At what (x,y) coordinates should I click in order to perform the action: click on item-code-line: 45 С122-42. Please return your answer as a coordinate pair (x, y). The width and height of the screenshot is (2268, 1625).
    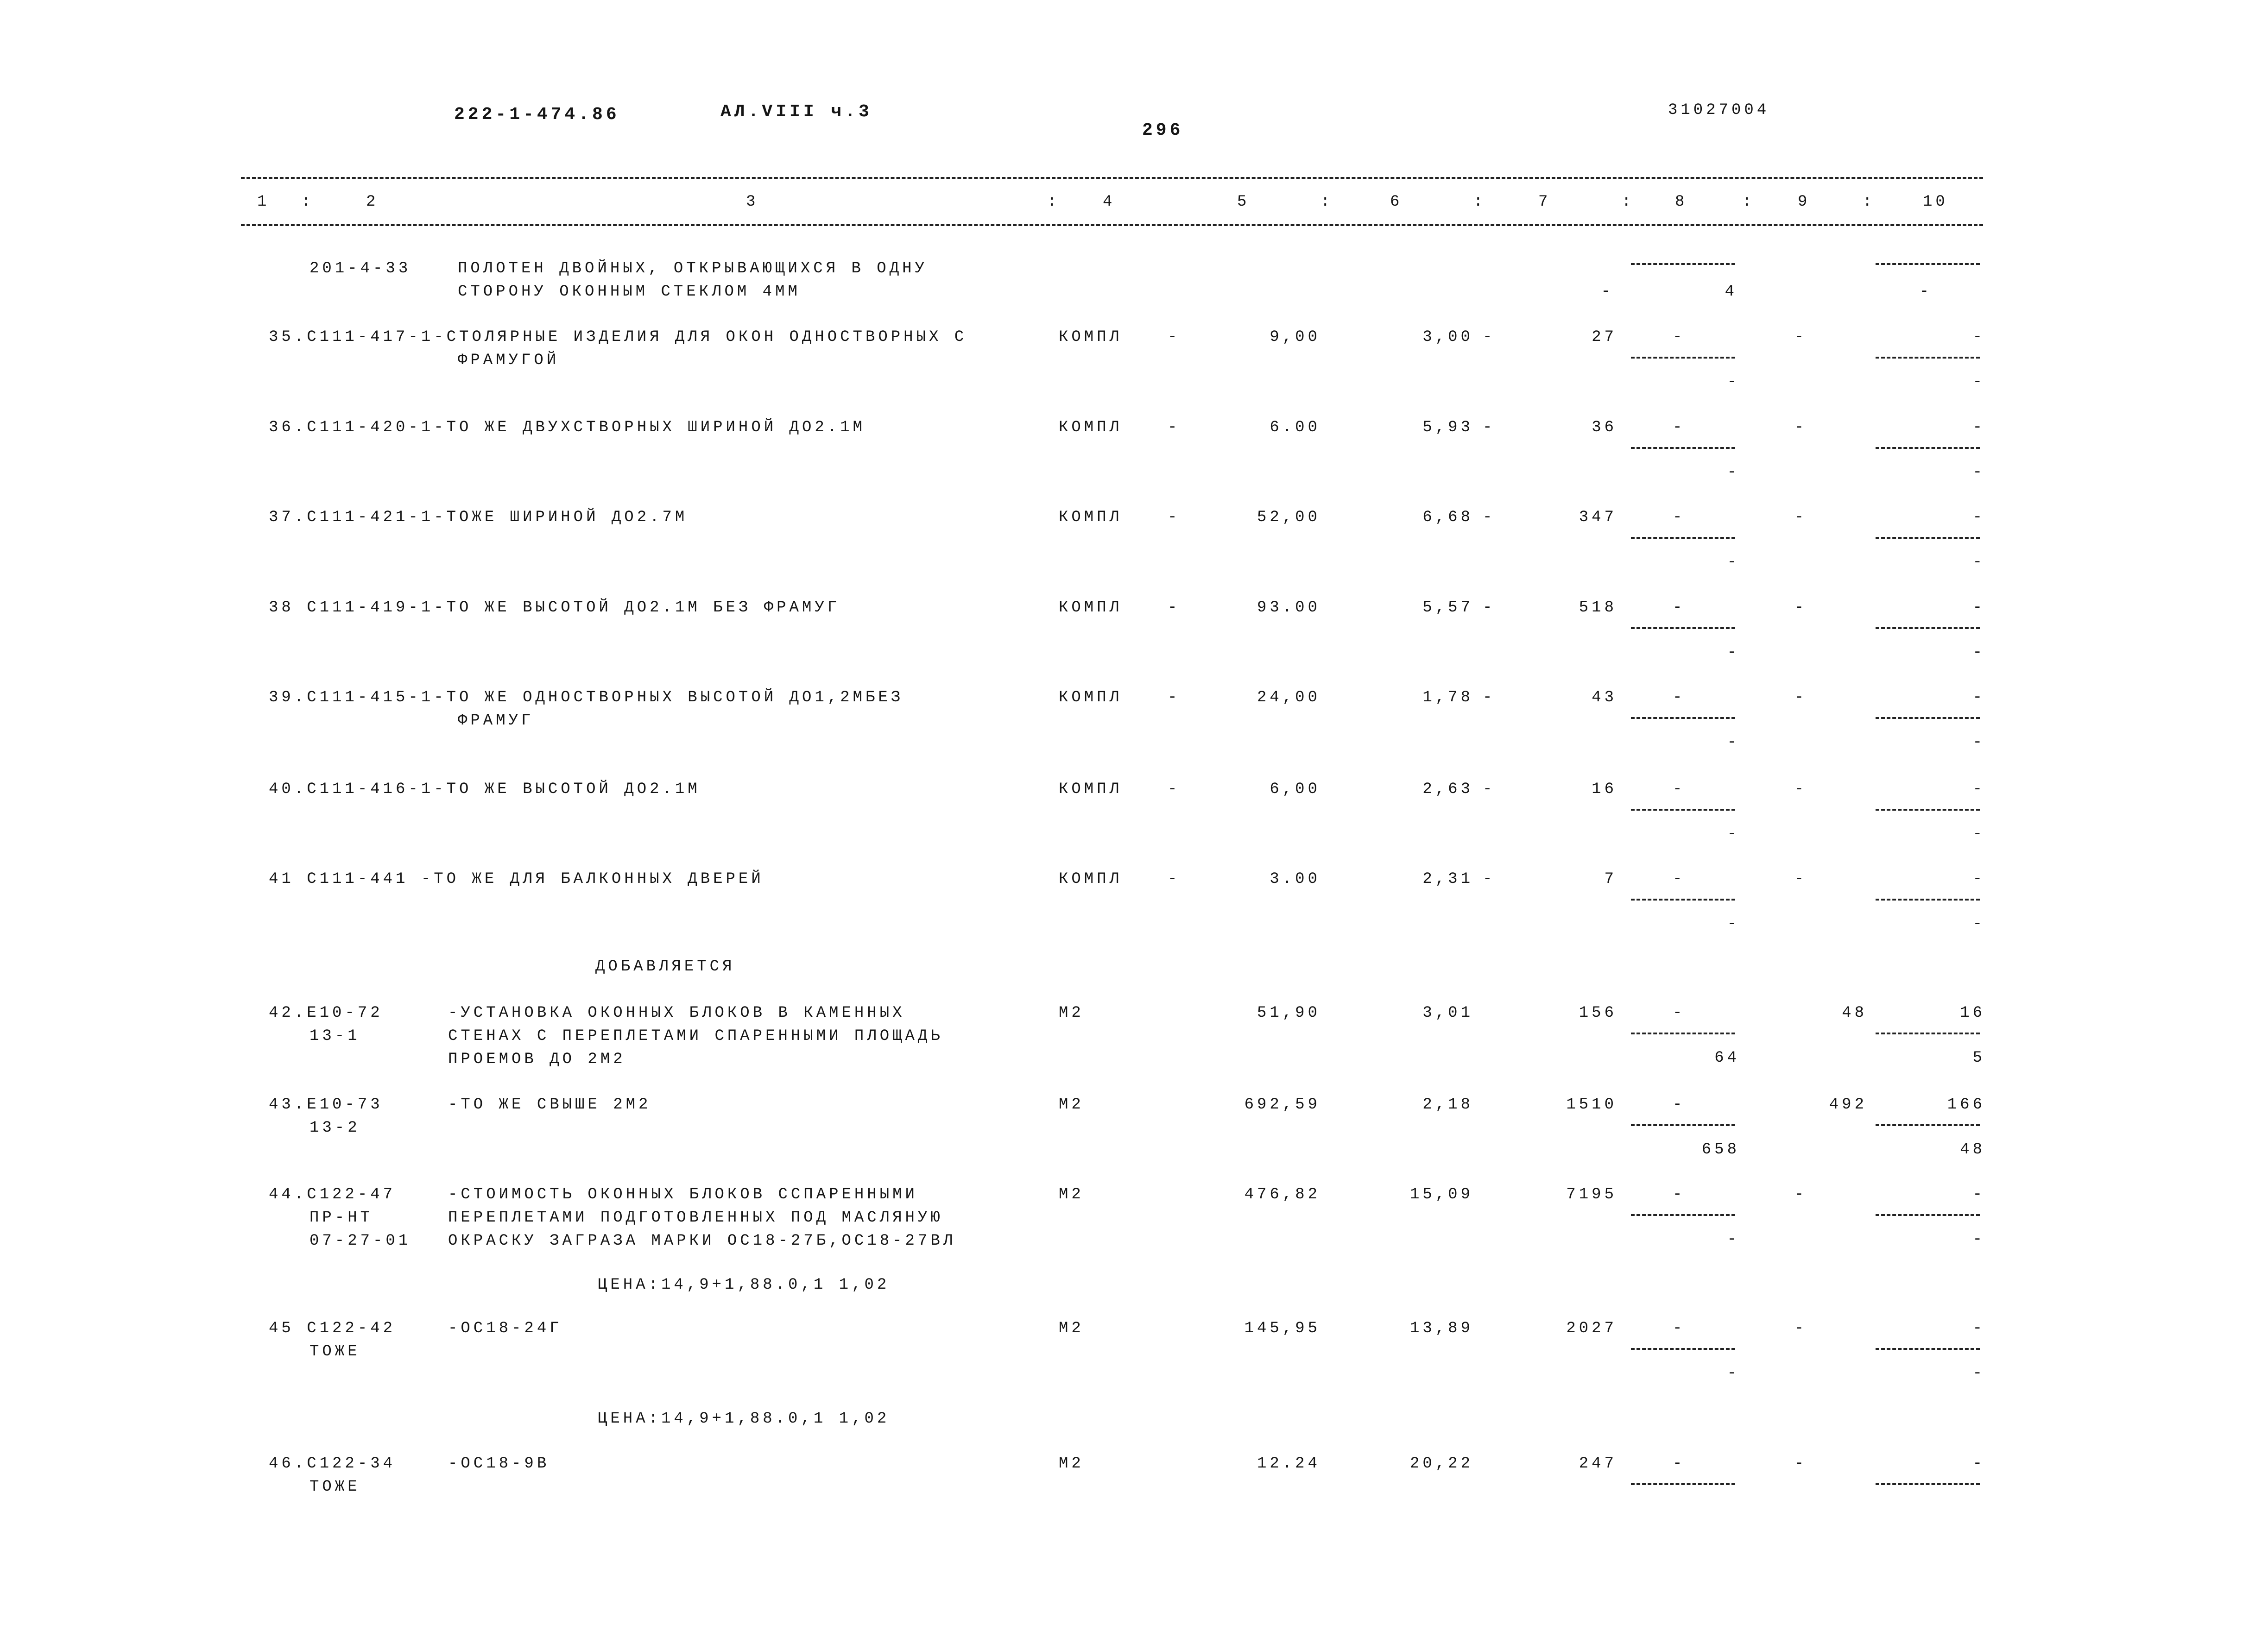
    Looking at the image, I should click on (332, 1329).